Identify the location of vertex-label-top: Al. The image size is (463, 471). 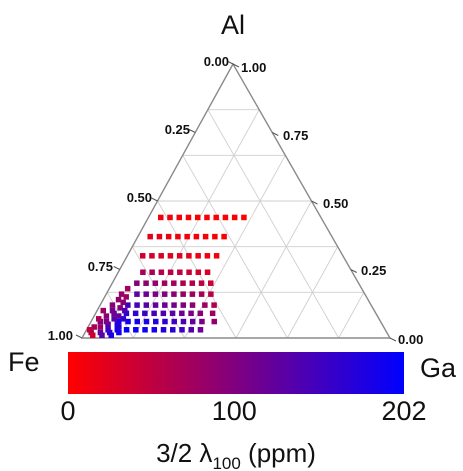
(233, 25).